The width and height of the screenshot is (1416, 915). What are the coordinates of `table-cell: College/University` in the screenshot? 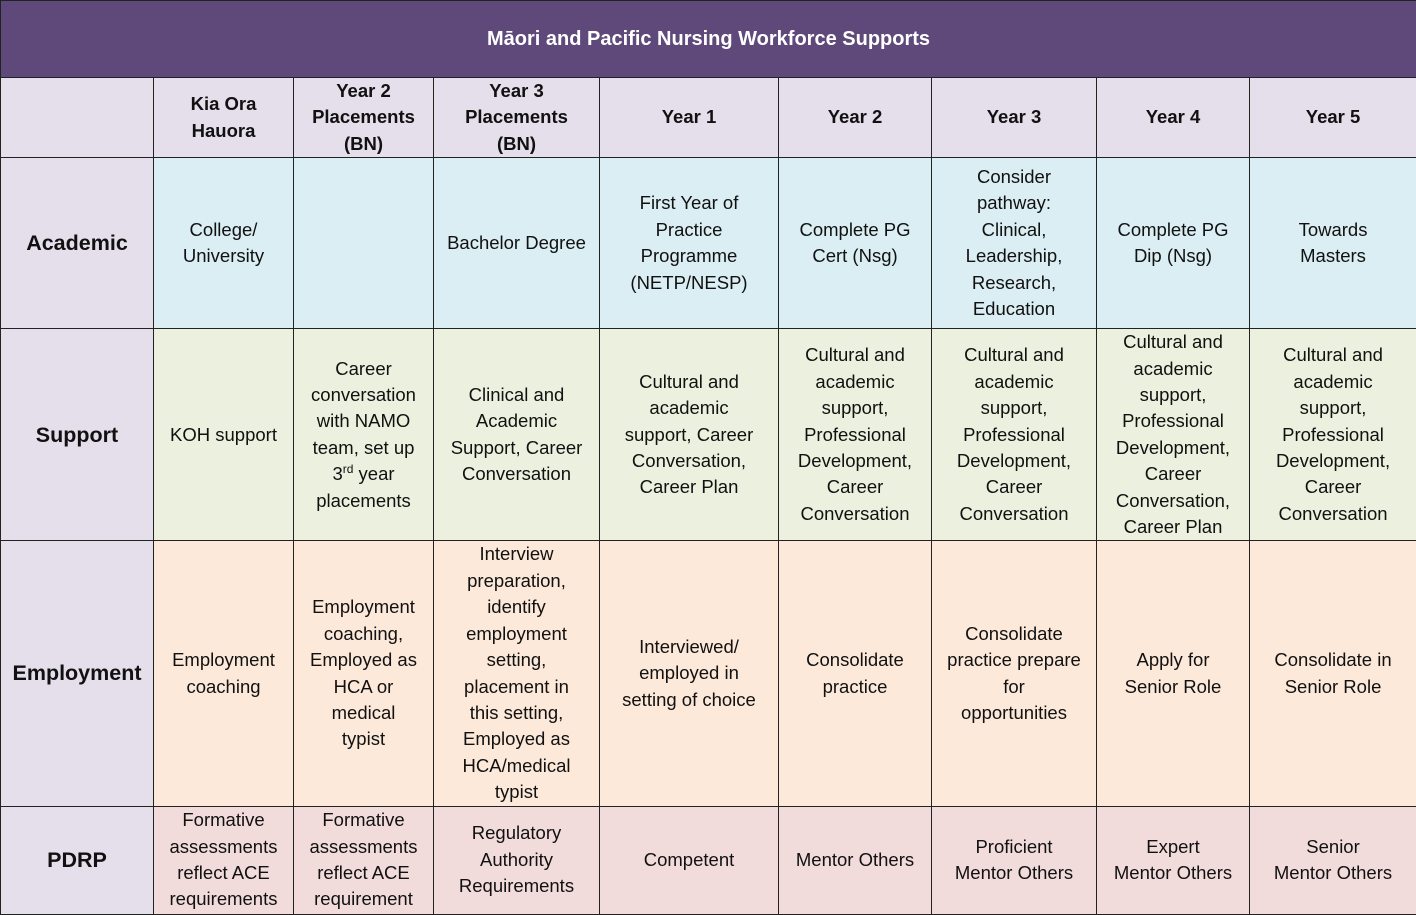 It's located at (224, 243).